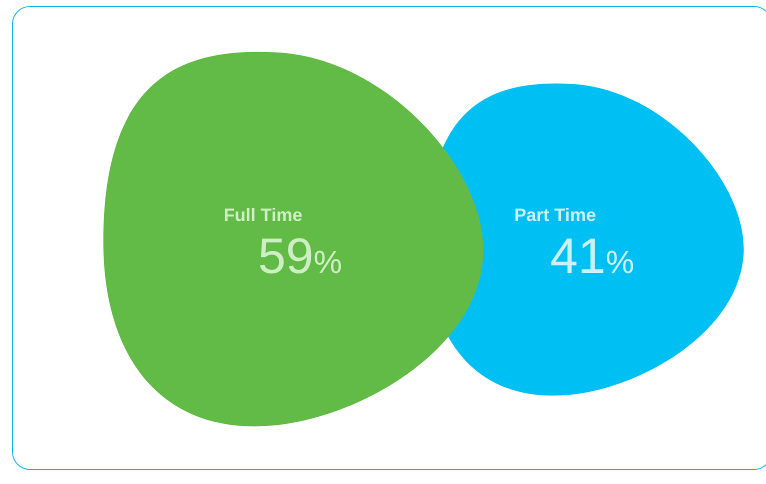 Image resolution: width=766 pixels, height=484 pixels. Describe the element at coordinates (555, 215) in the screenshot. I see `category-label: Part Time` at that location.